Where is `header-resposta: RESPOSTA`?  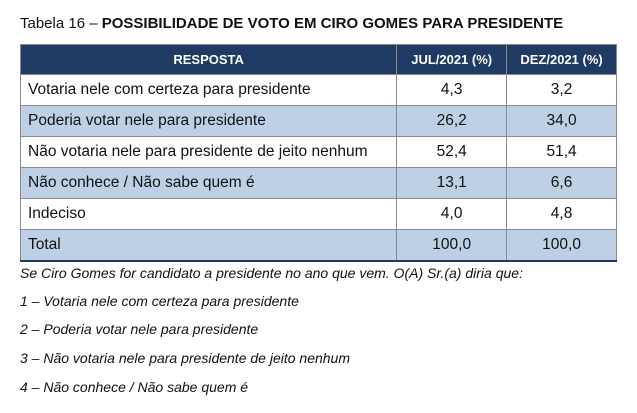
header-resposta: RESPOSTA is located at coordinates (208, 59).